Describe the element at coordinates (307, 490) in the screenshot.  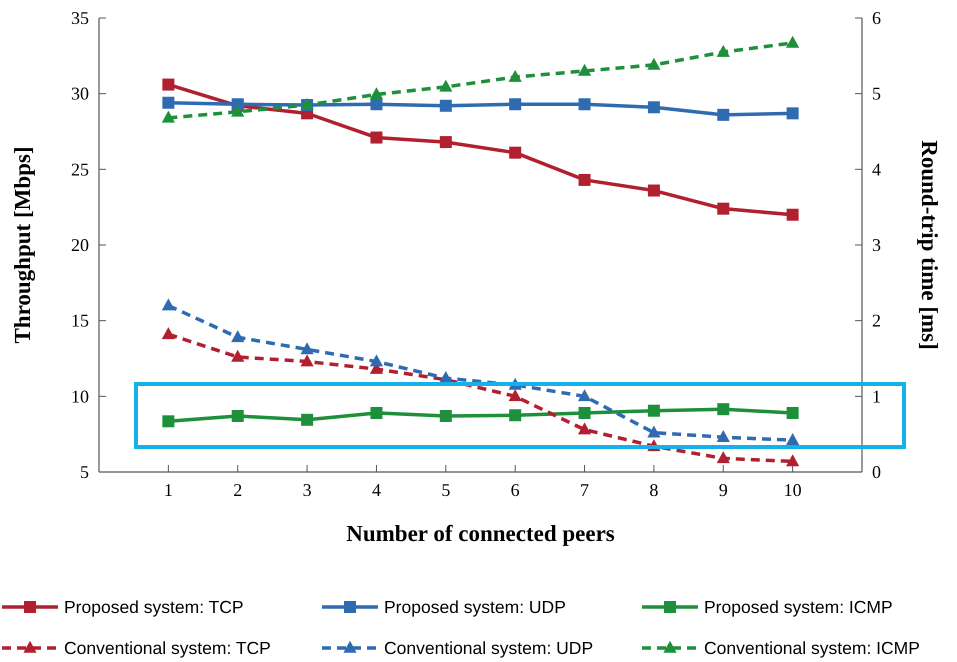
I see `x-tick-label: 3` at that location.